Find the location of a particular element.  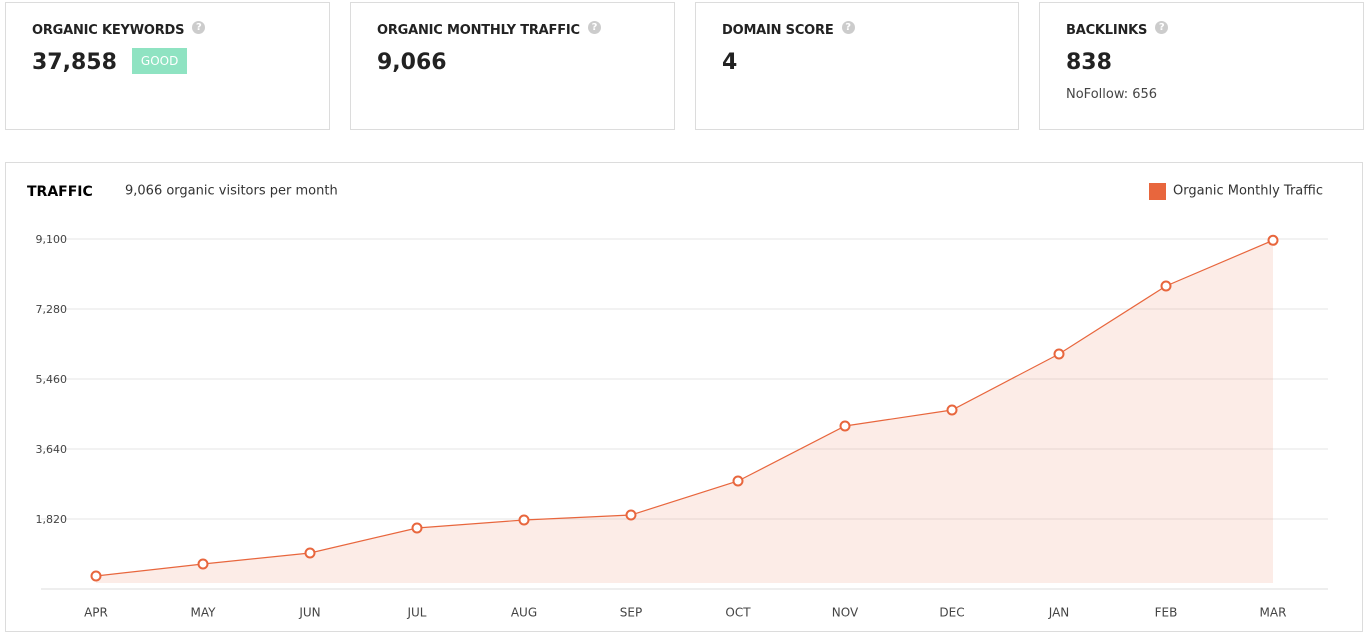

chart-subtitle: 9,066 organic visitors per month is located at coordinates (231, 191).